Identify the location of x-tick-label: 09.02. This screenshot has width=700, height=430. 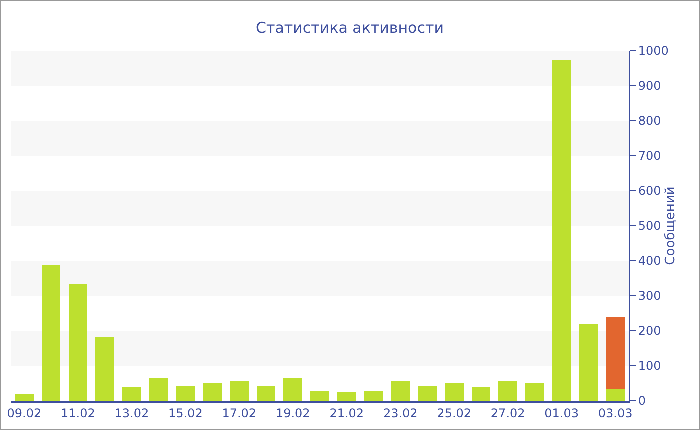
(24, 413).